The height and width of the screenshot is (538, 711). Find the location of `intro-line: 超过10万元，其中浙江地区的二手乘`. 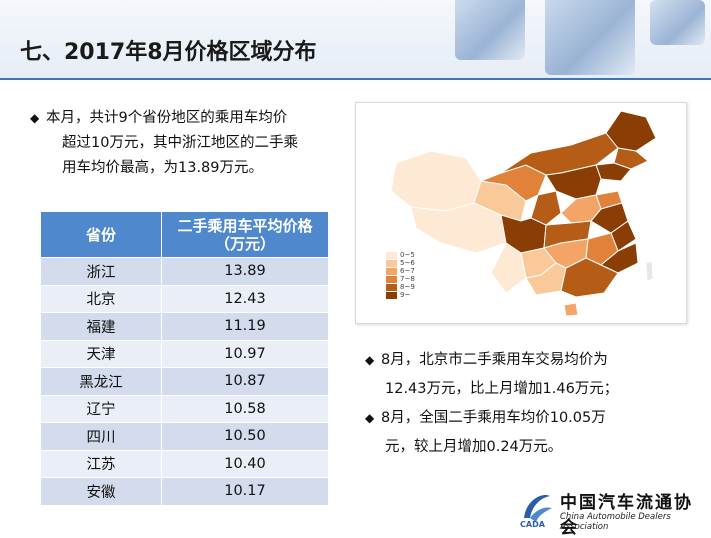

intro-line: 超过10万元，其中浙江地区的二手乘 is located at coordinates (180, 143).